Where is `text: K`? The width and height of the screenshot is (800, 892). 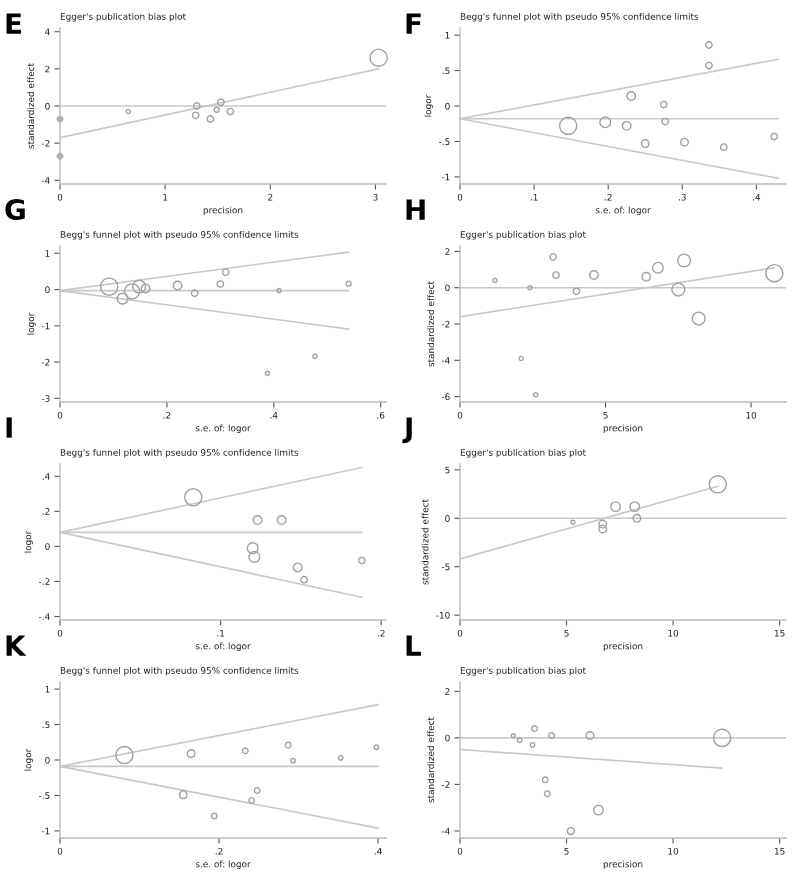
text: K is located at coordinates (16, 645).